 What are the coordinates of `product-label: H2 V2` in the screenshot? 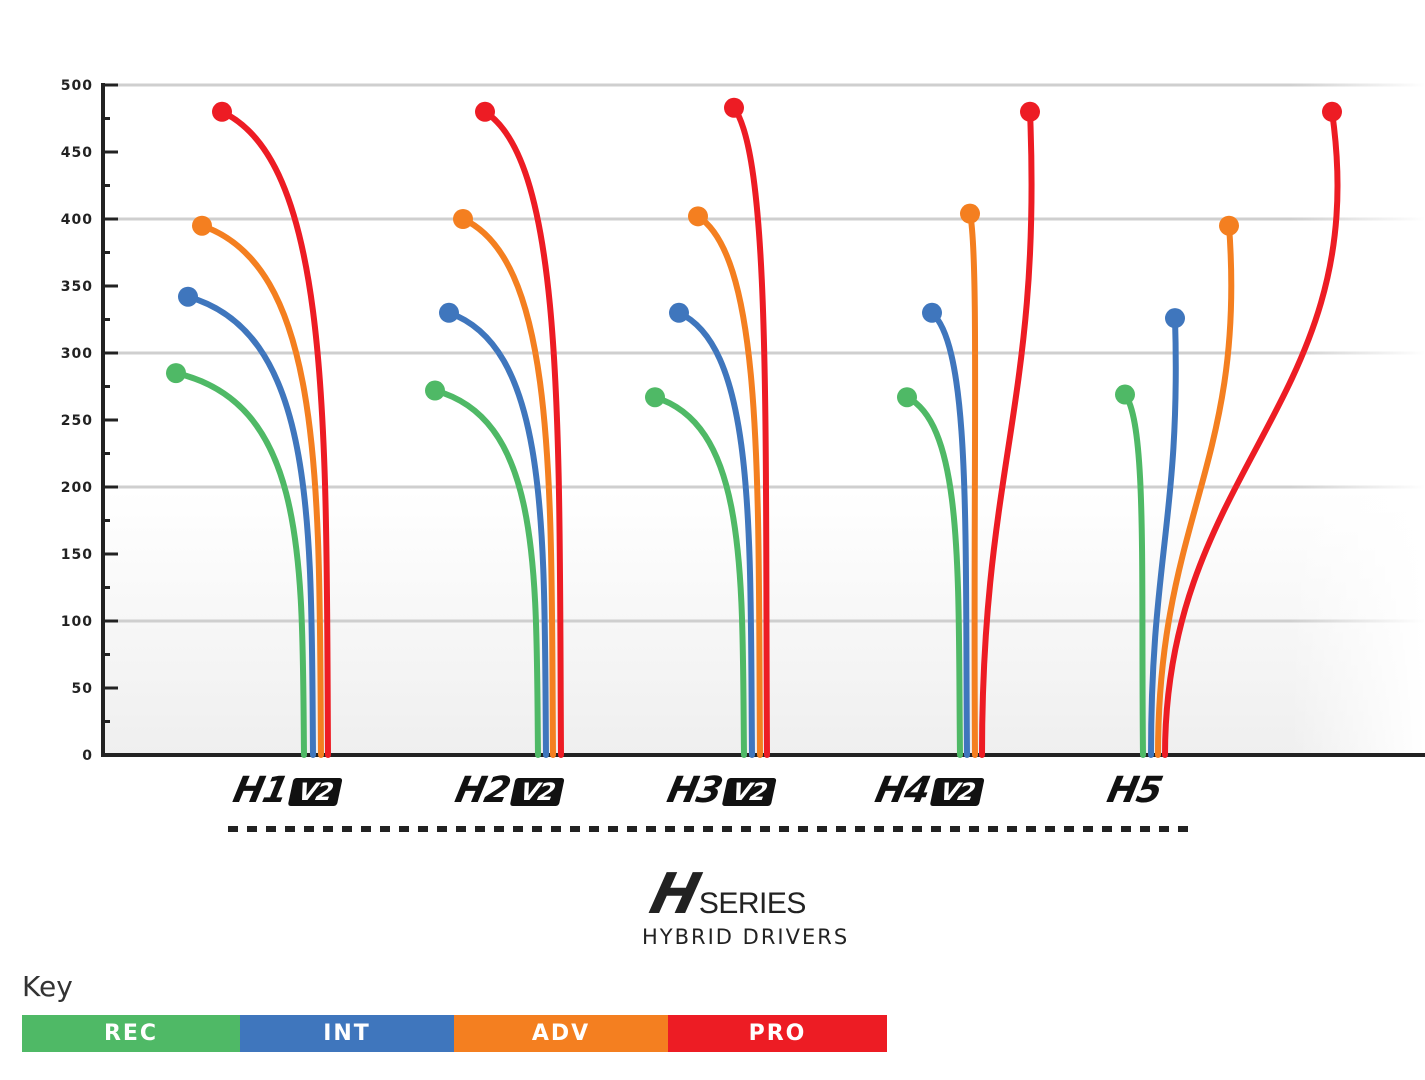 It's located at (509, 790).